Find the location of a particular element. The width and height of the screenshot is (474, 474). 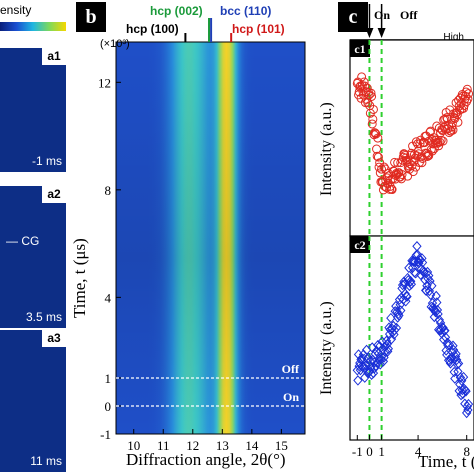

arrow-head is located at coordinates (381, 33).